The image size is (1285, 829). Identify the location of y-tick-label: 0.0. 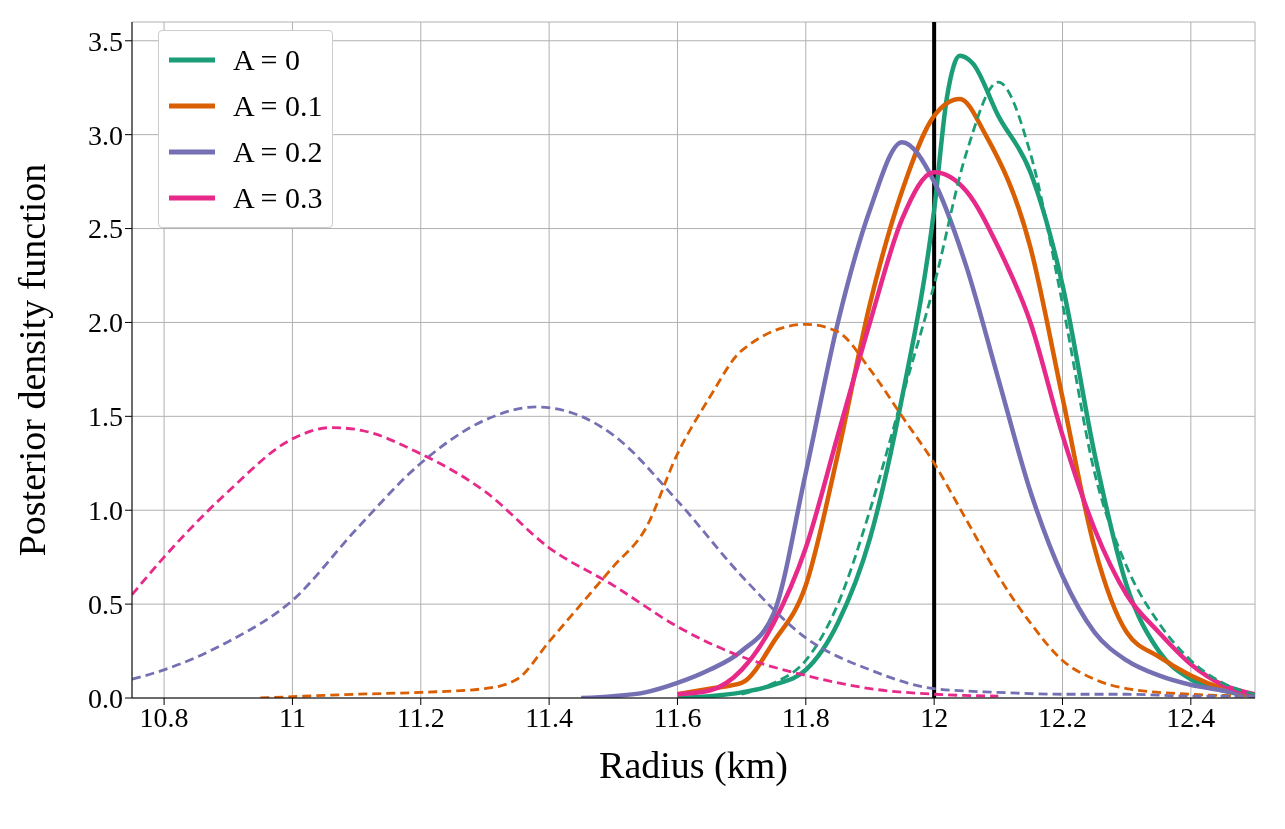
(105, 698).